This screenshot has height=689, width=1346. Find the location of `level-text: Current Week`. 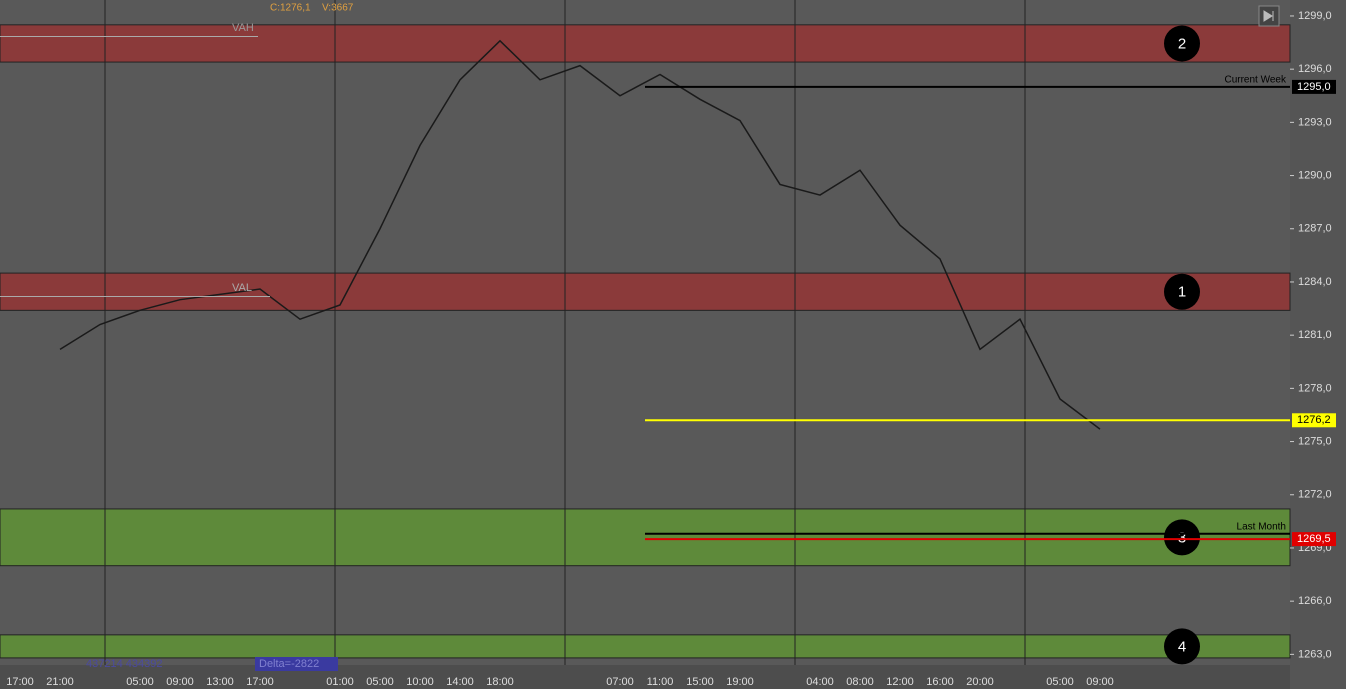

level-text: Current Week is located at coordinates (1255, 80).